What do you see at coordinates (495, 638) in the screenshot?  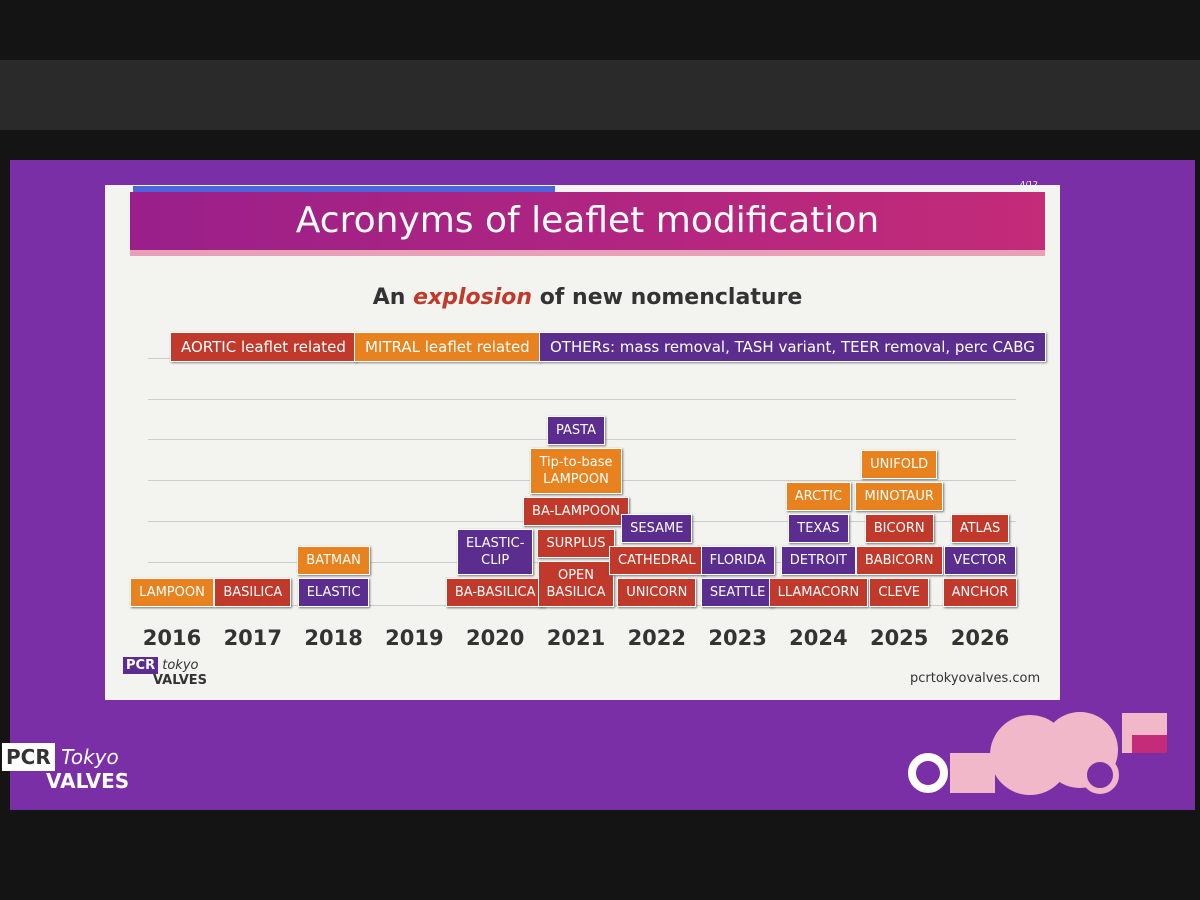 I see `year-label: 2020` at bounding box center [495, 638].